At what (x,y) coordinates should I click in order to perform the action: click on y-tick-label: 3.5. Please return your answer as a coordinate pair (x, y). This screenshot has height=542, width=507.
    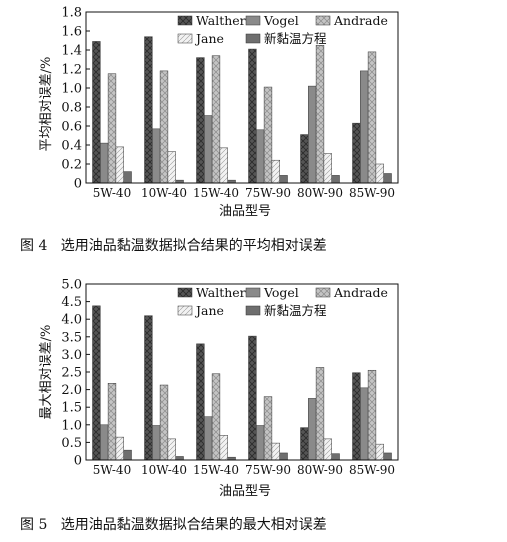
    Looking at the image, I should click on (71, 337).